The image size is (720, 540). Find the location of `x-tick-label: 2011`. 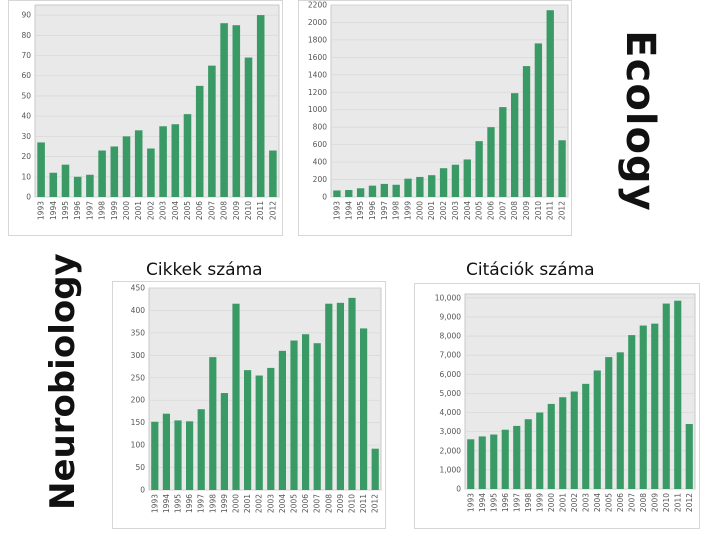

x-tick-label: 2011 is located at coordinates (550, 210).